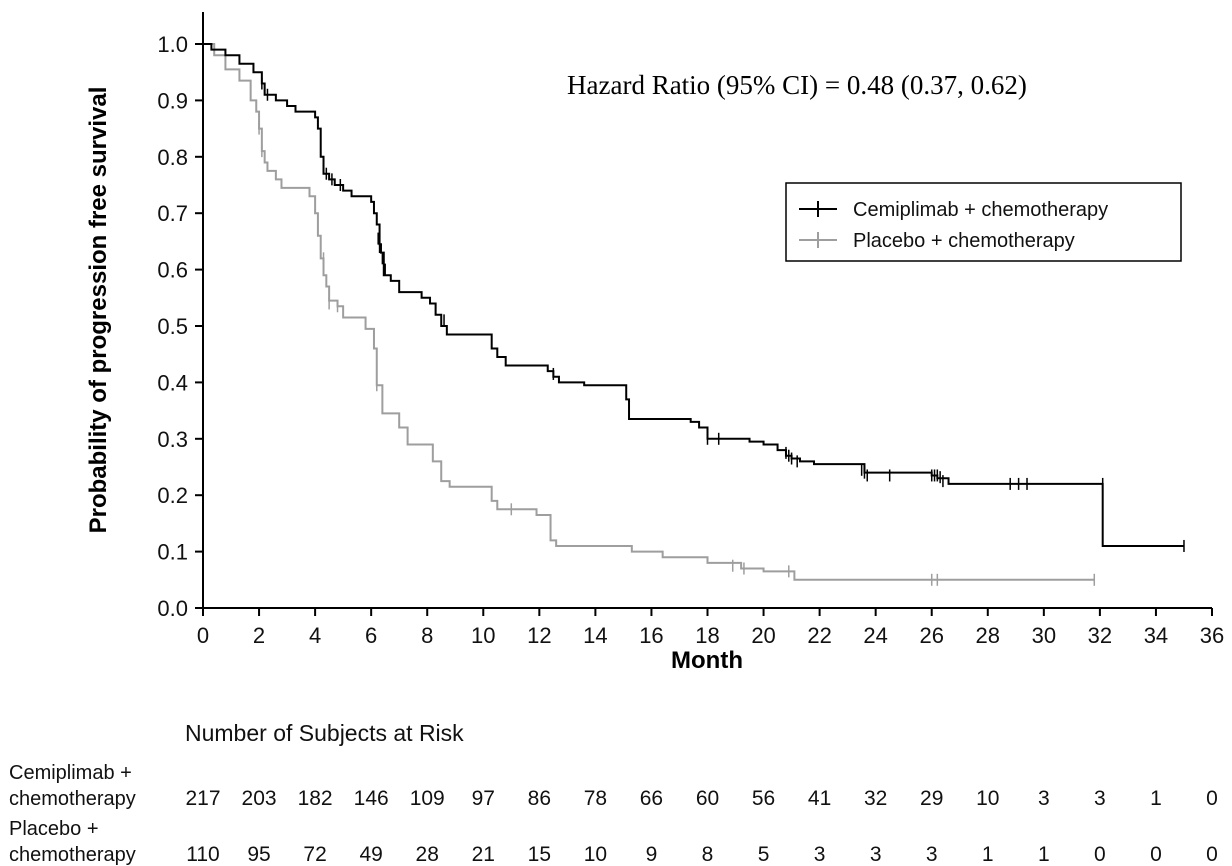 This screenshot has width=1232, height=866. What do you see at coordinates (427, 635) in the screenshot?
I see `x-tick-label: 8` at bounding box center [427, 635].